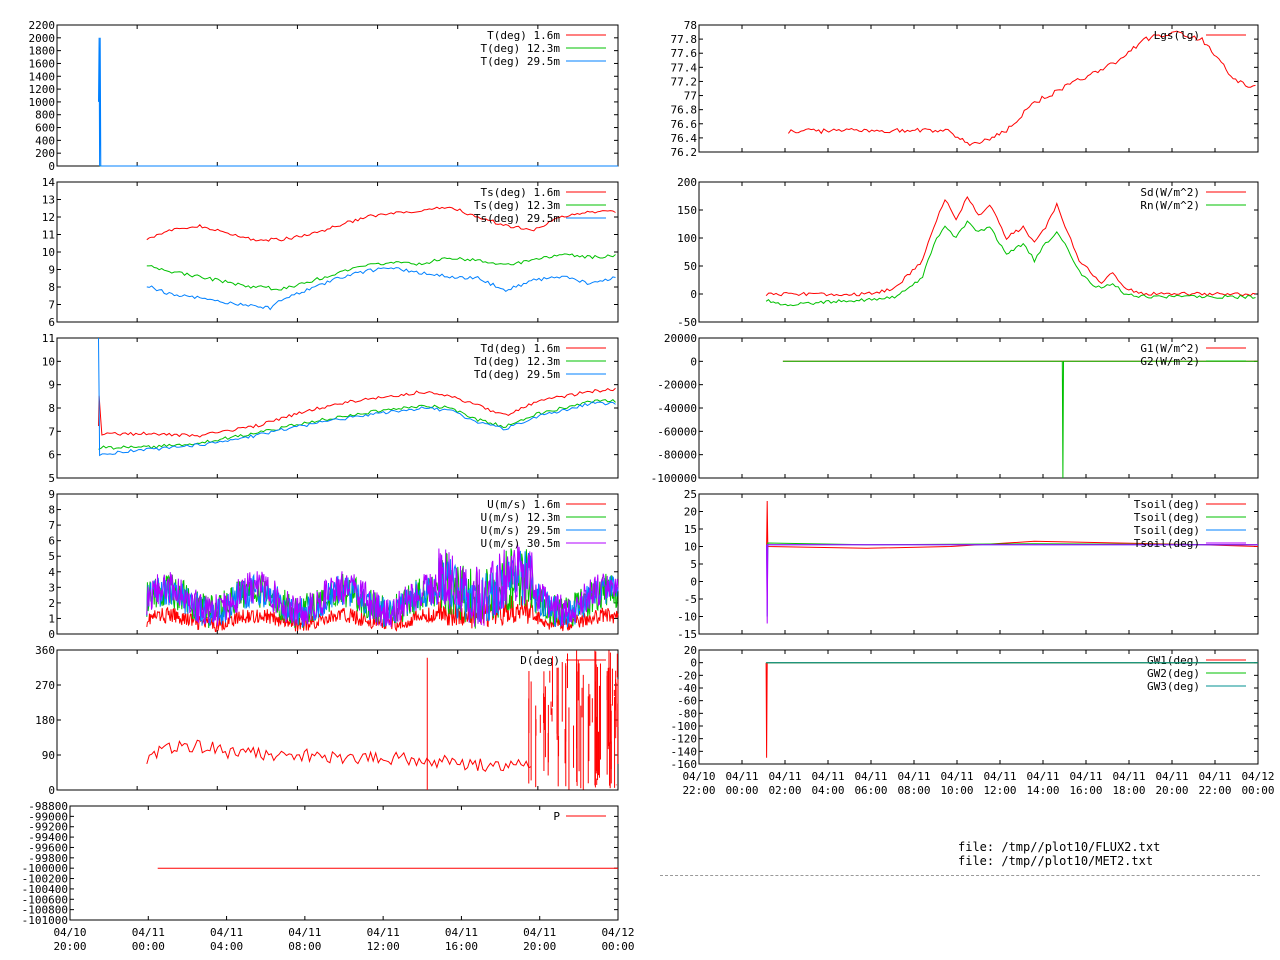 This screenshot has height=960, width=1280. What do you see at coordinates (48, 217) in the screenshot?
I see `y-tick-label-Ts: 12` at bounding box center [48, 217].